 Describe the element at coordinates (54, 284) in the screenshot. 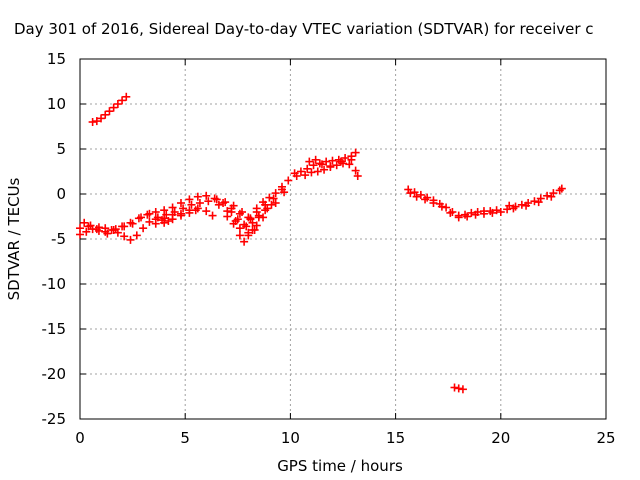

I see `y-tick-label: -10` at that location.